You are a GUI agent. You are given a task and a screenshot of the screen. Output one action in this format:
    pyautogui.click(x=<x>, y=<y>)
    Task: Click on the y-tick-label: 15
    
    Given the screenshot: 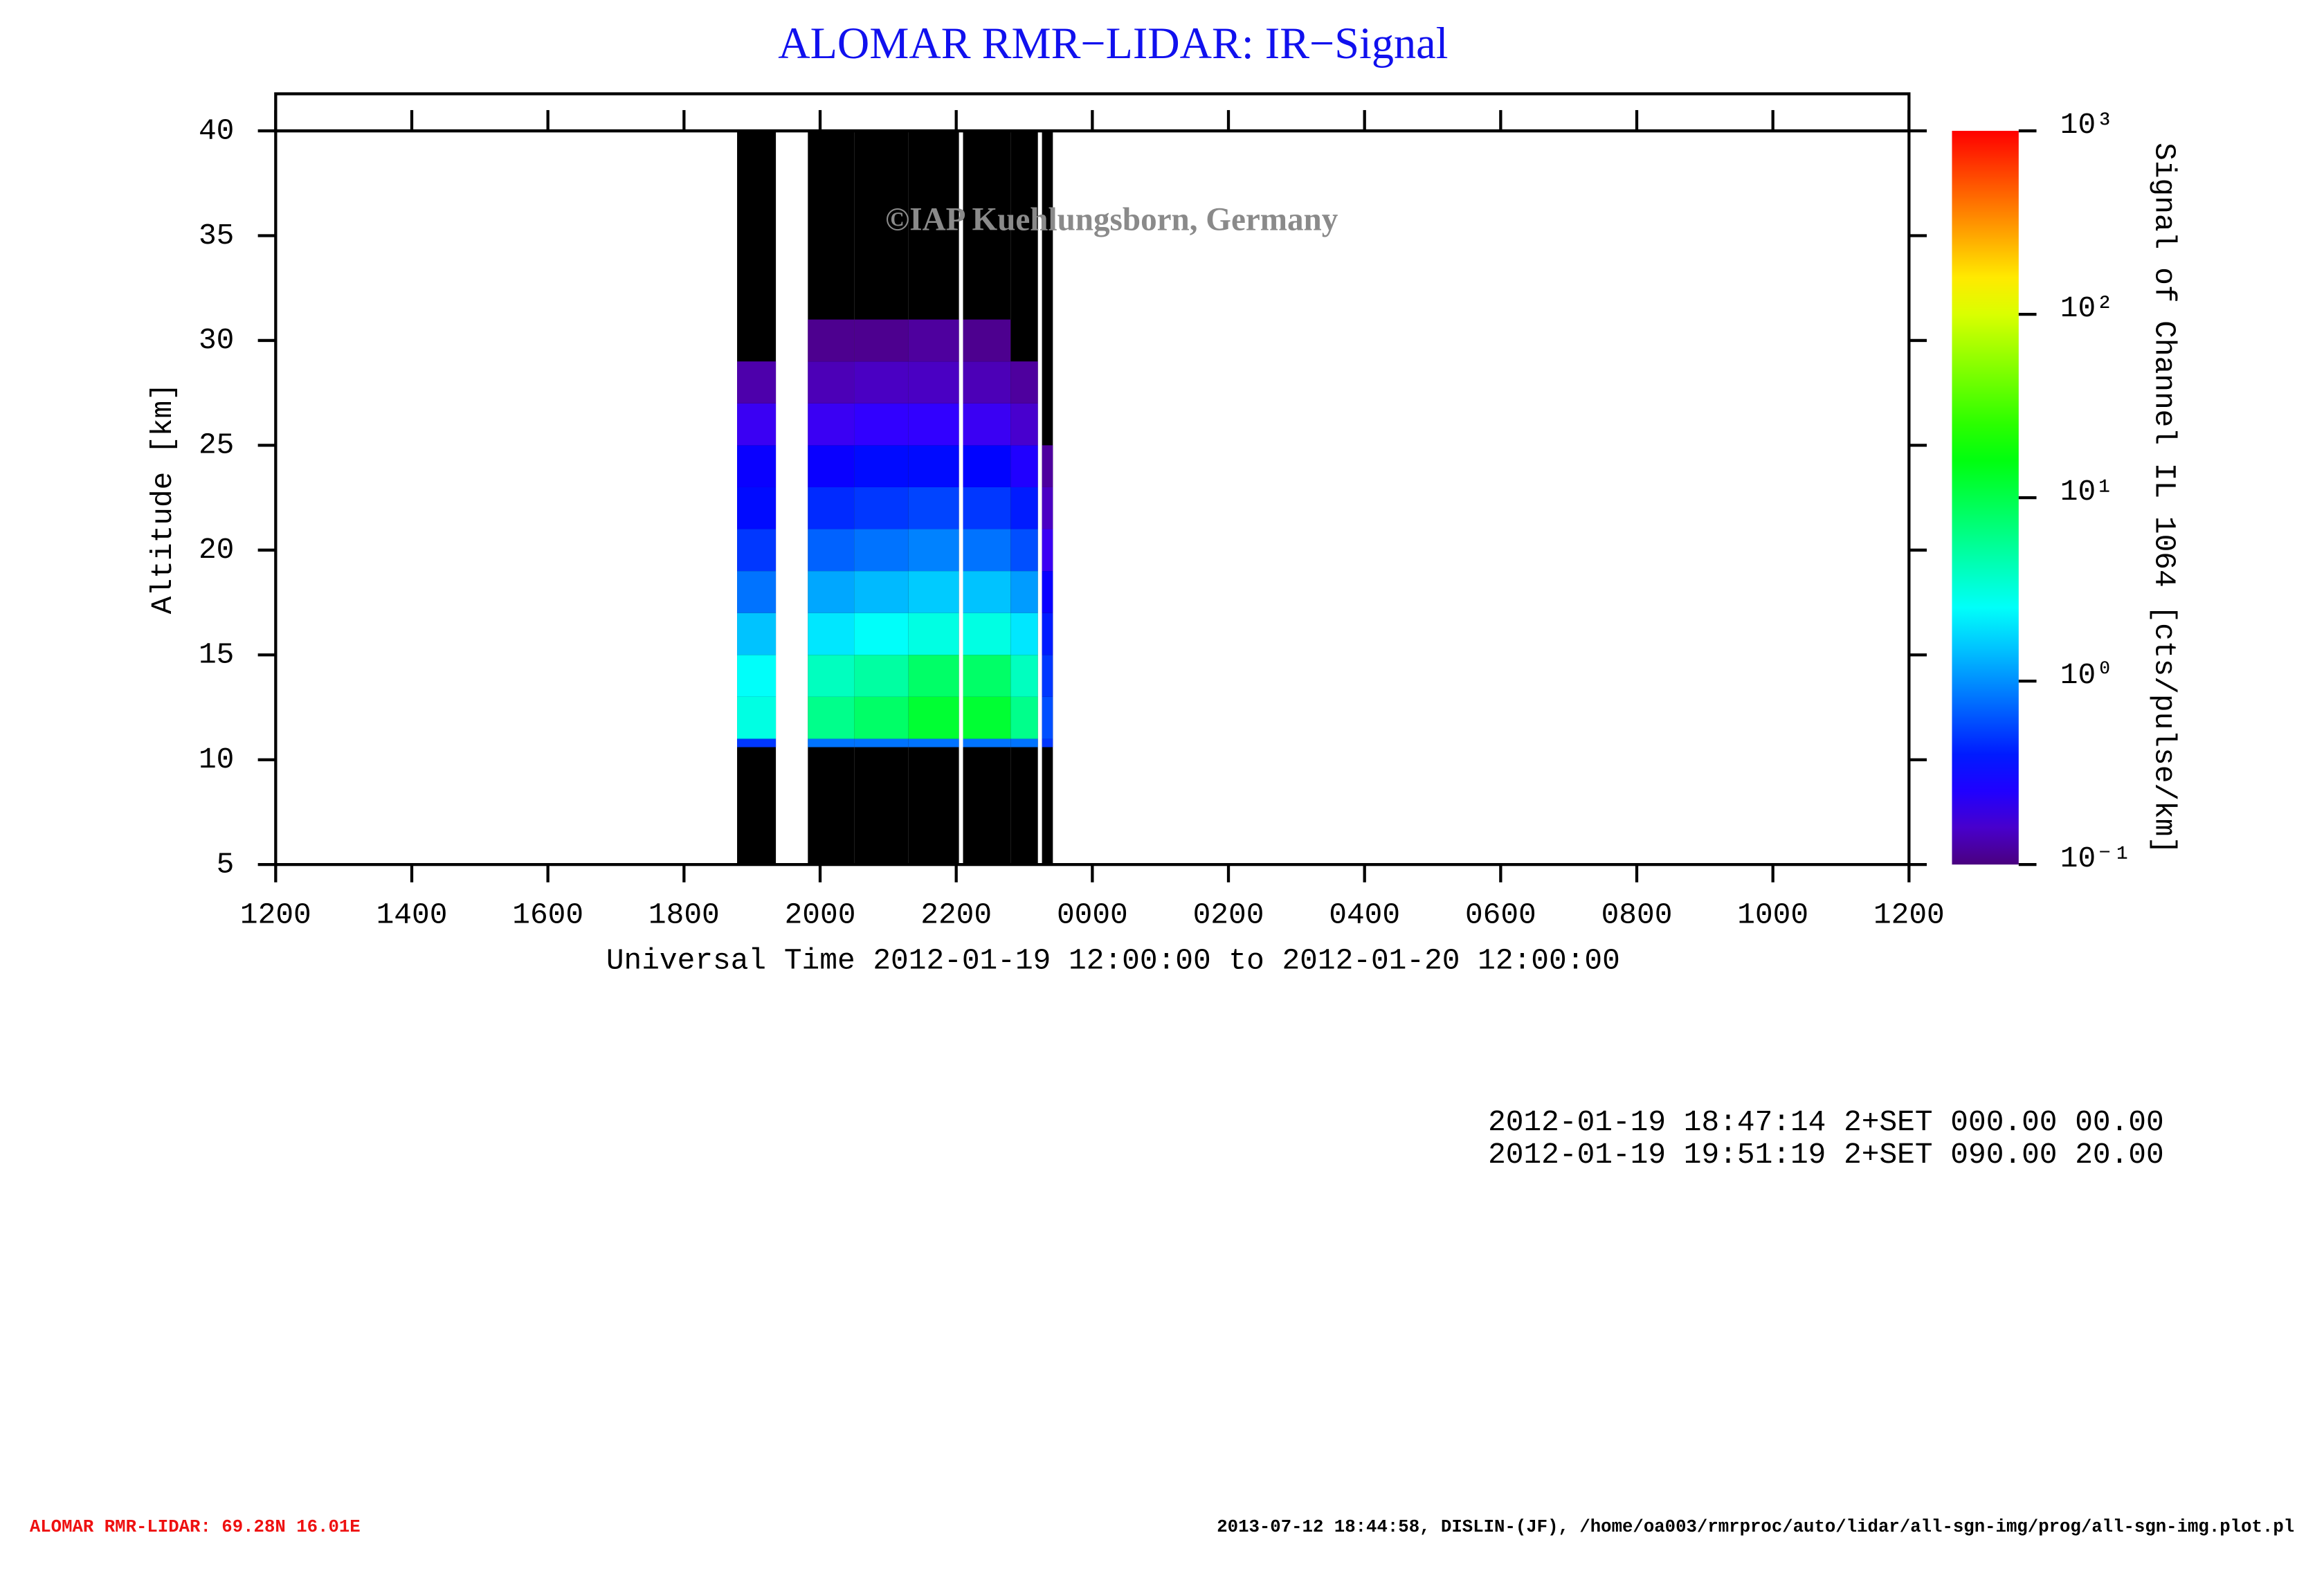 What is the action you would take?
    pyautogui.click(x=217, y=655)
    